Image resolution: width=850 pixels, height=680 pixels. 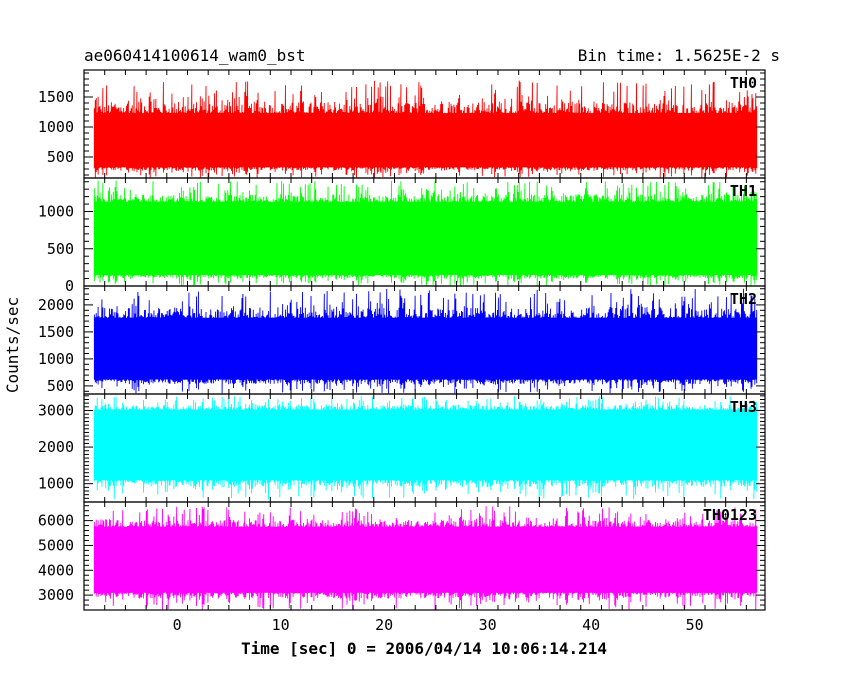 I want to click on panel-label-th1: TH1, so click(x=743, y=191).